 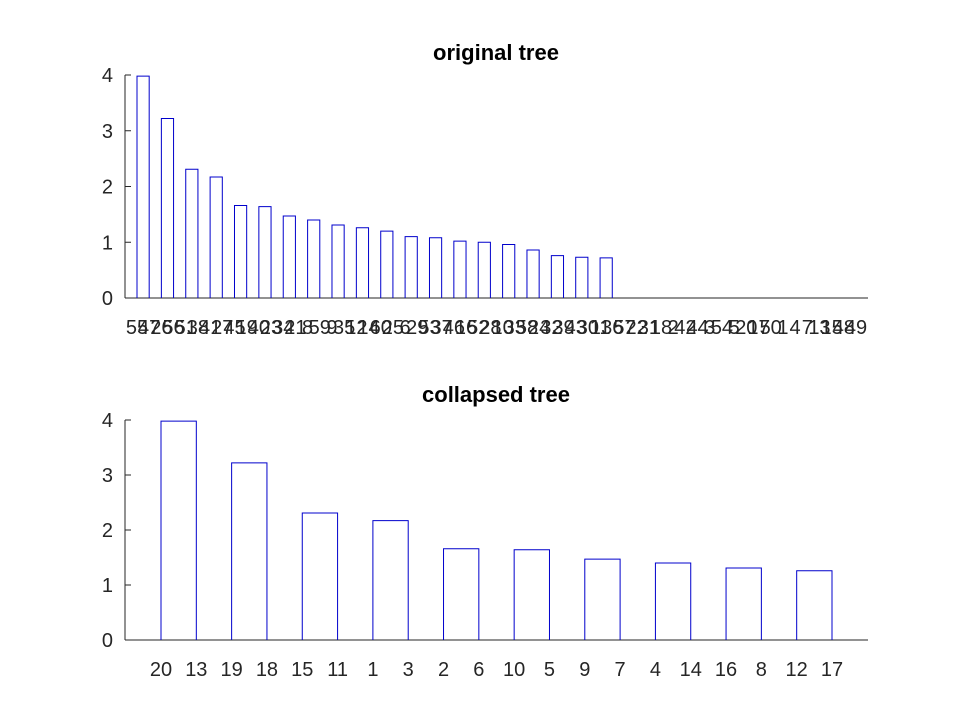 What do you see at coordinates (551, 328) in the screenshot?
I see `leaf-label: 32` at bounding box center [551, 328].